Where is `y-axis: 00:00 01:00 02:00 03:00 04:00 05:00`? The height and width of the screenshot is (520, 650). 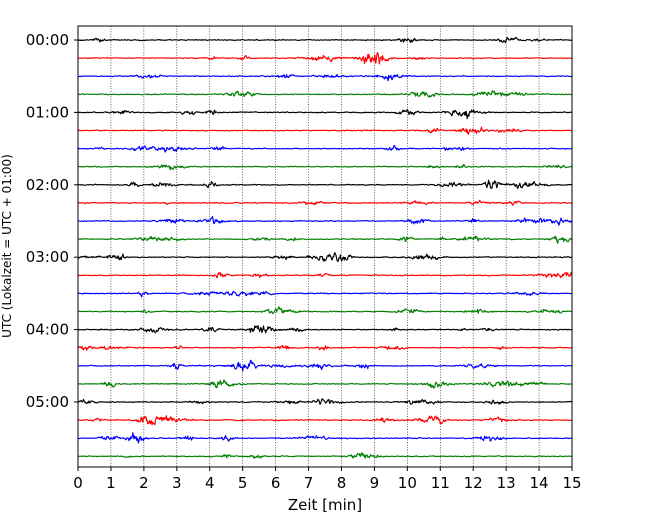 y-axis: 00:00 01:00 02:00 03:00 04:00 05:00 is located at coordinates (52, 221).